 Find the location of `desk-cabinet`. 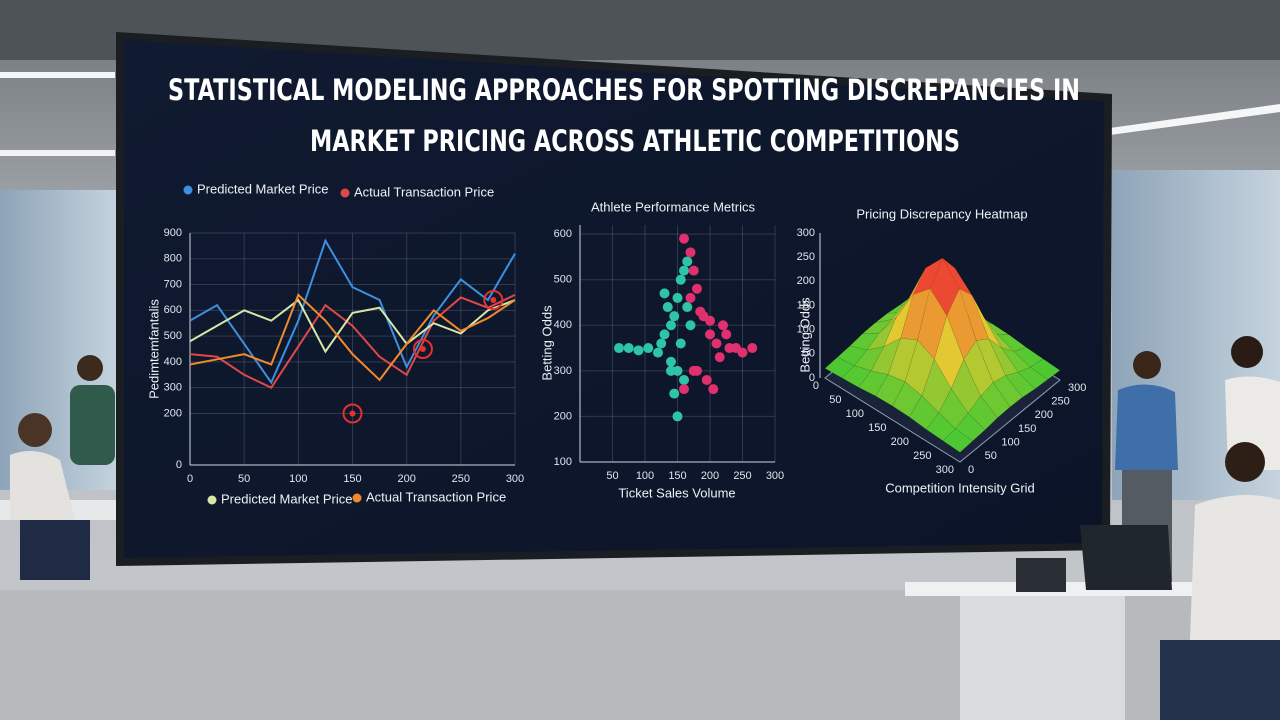

desk-cabinet is located at coordinates (1042, 658).